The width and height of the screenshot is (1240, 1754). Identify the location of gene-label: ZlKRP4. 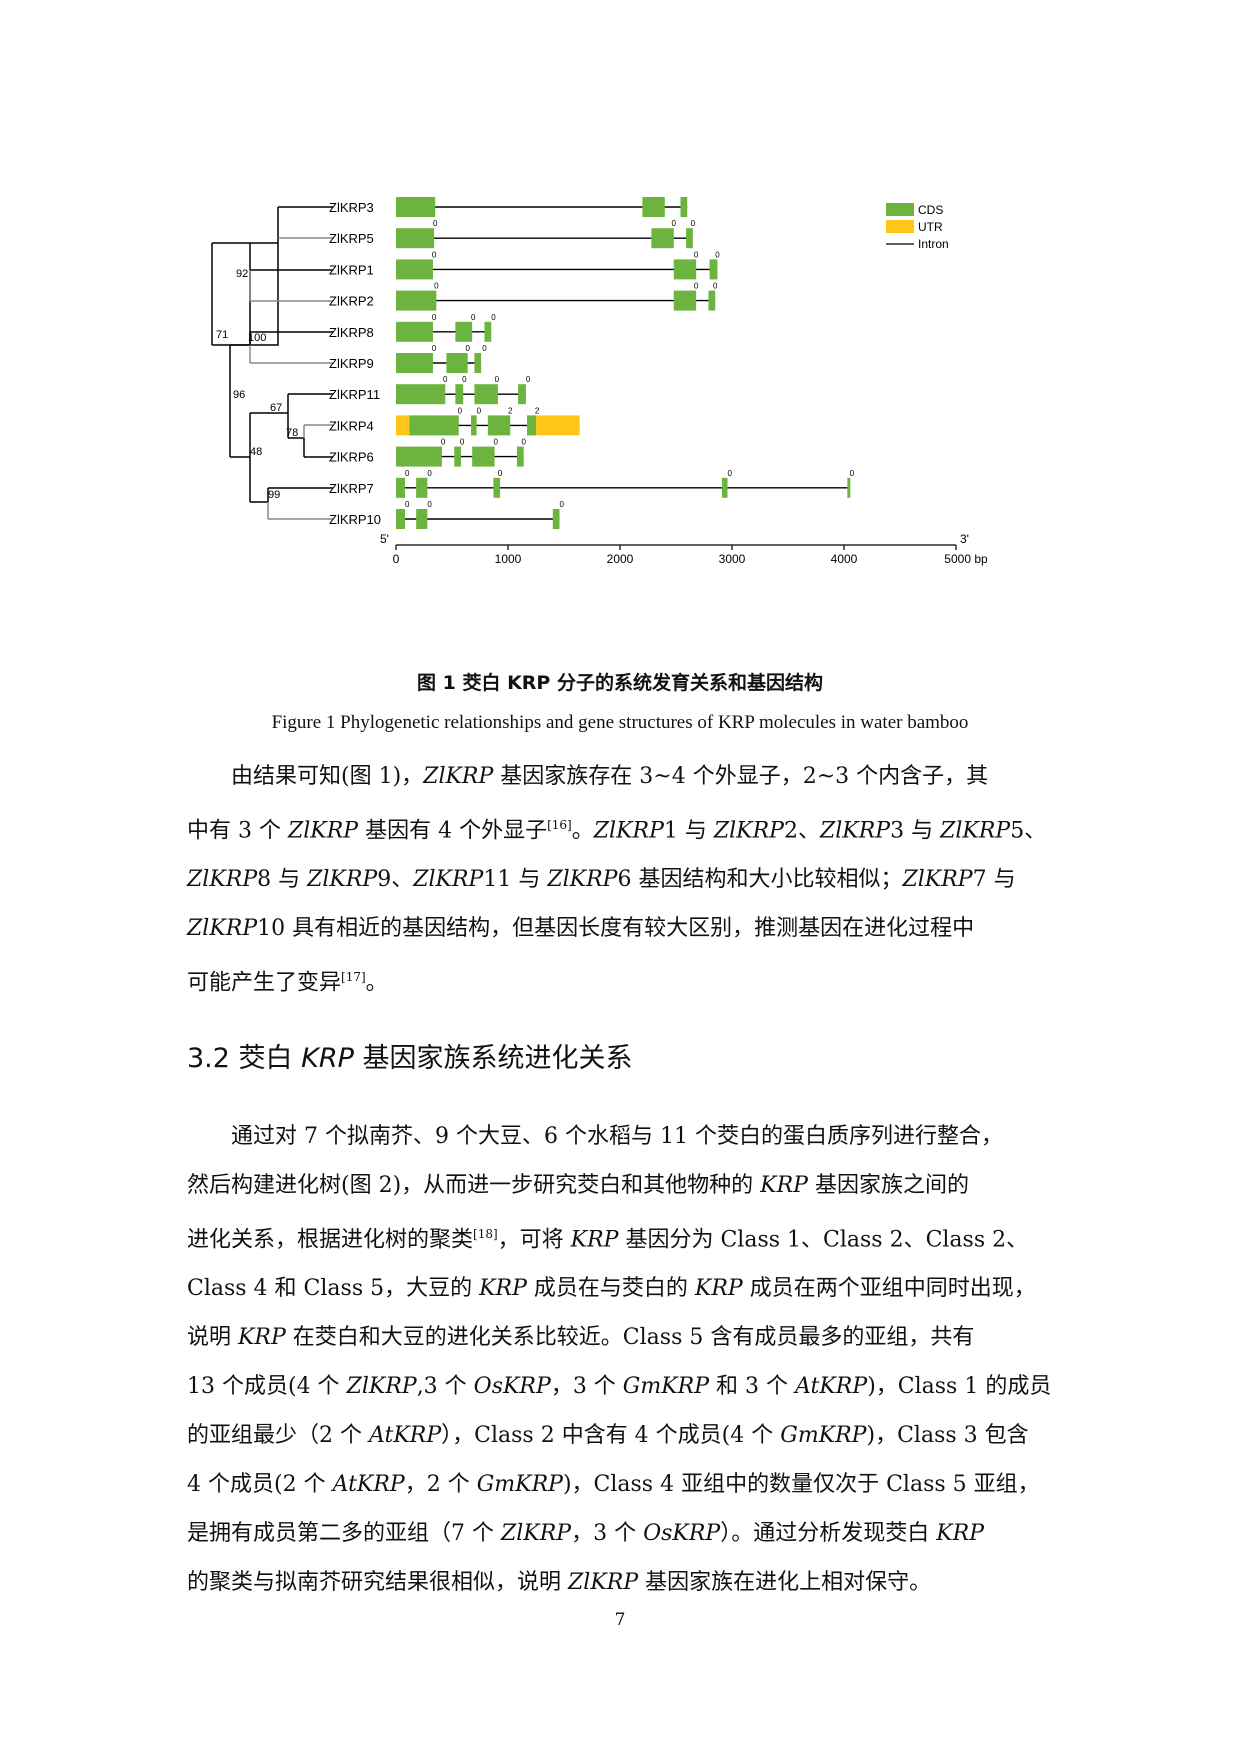
(351, 425).